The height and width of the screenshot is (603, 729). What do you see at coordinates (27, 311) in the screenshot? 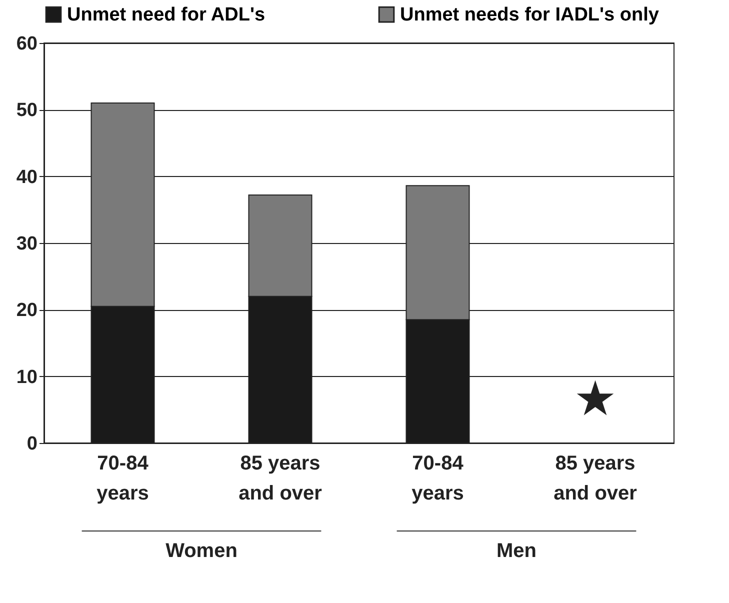
I see `y-tick-label: 20` at bounding box center [27, 311].